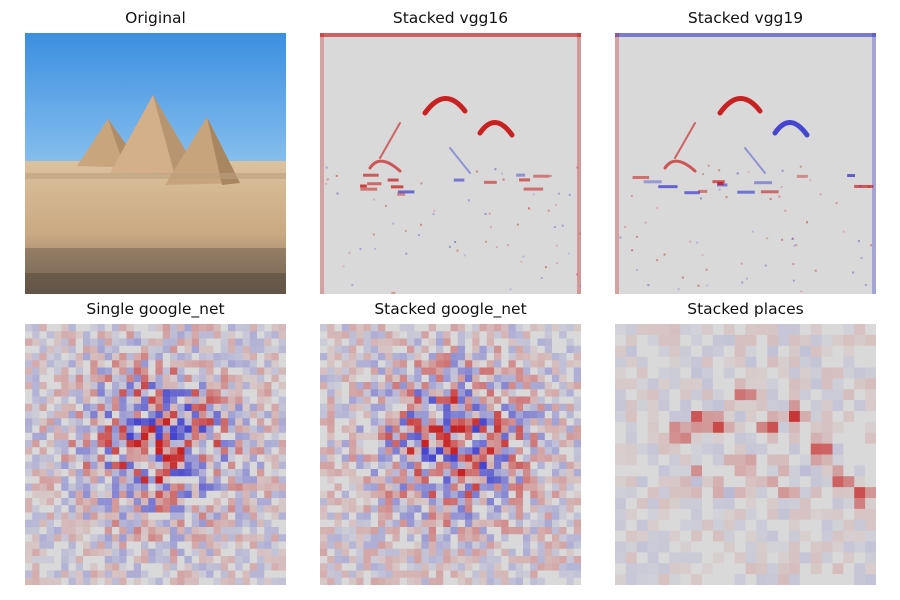  What do you see at coordinates (745, 454) in the screenshot?
I see `saliency-map-stacked-places` at bounding box center [745, 454].